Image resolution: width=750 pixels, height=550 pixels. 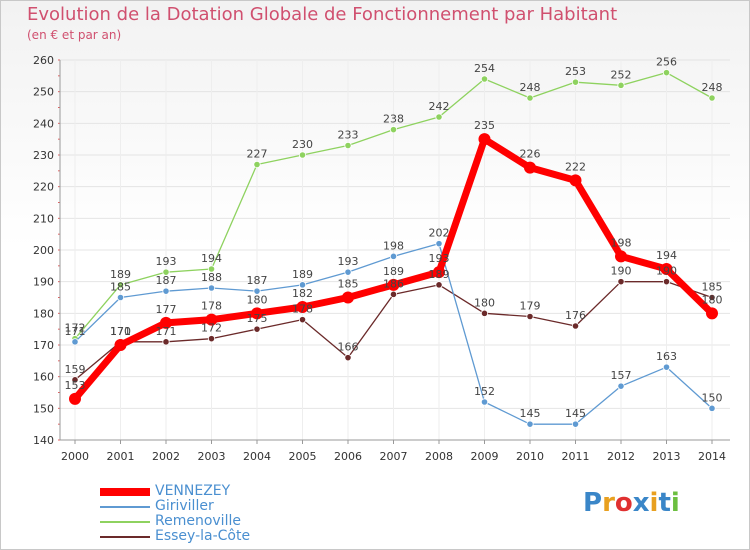 I want to click on y-tick-label: 210, so click(x=43, y=218).